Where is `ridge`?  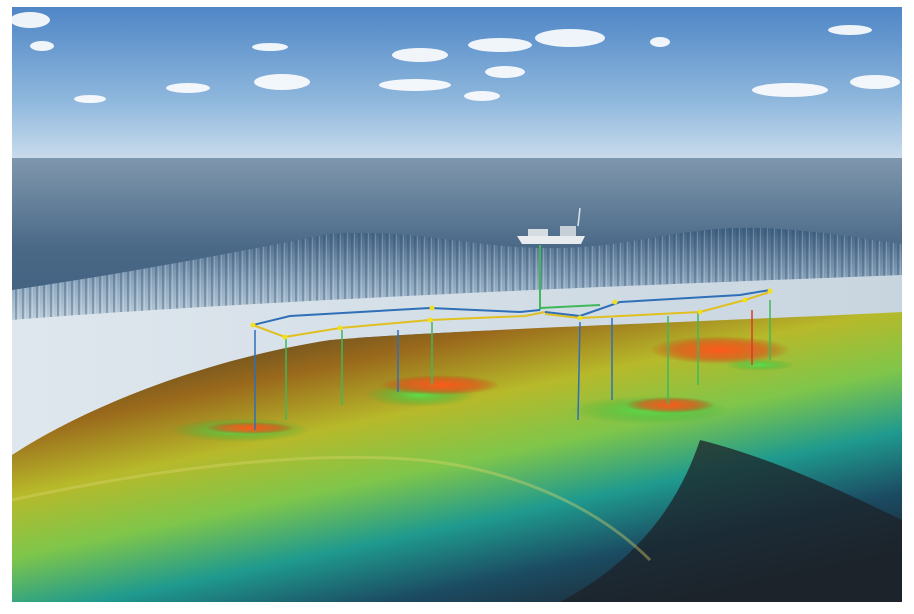
ridge is located at coordinates (331, 508).